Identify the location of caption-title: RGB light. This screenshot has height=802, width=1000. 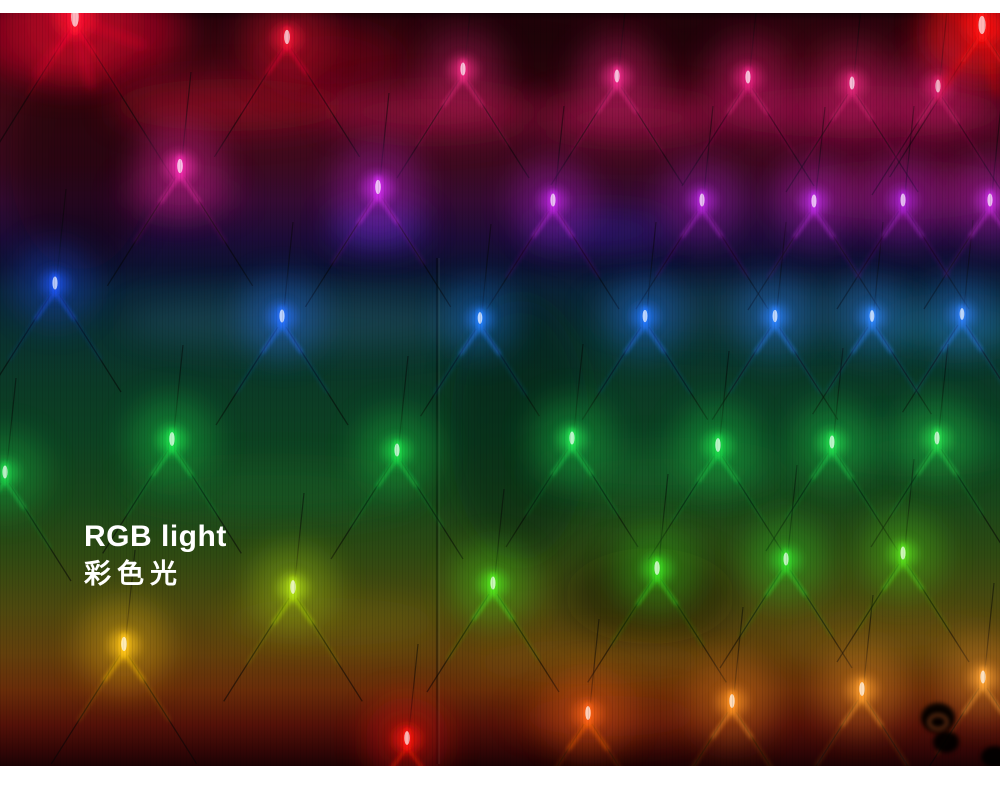
(155, 536).